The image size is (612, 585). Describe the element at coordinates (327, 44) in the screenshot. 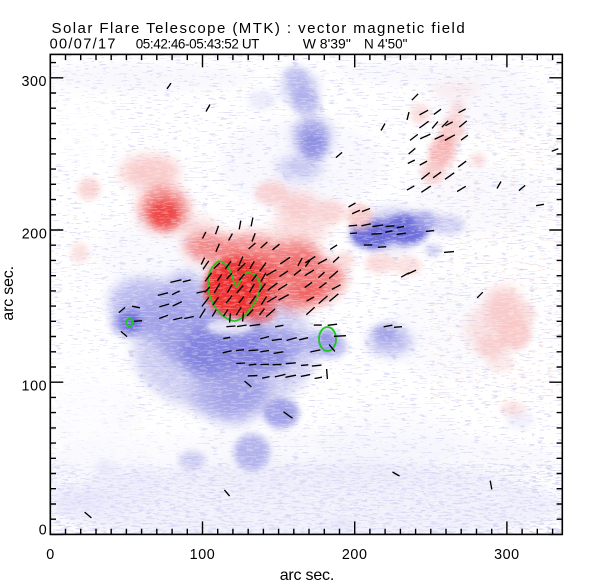

I see `svg-text: W 8'39"` at that location.